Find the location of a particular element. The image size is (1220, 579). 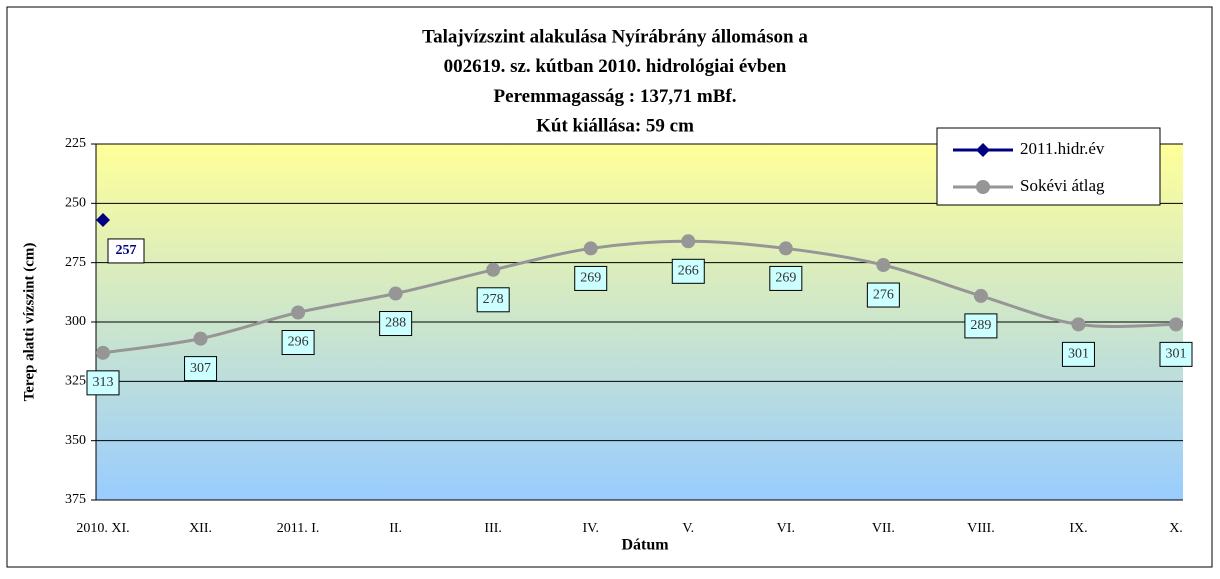

y-tick-label: 225 is located at coordinates (75, 143).